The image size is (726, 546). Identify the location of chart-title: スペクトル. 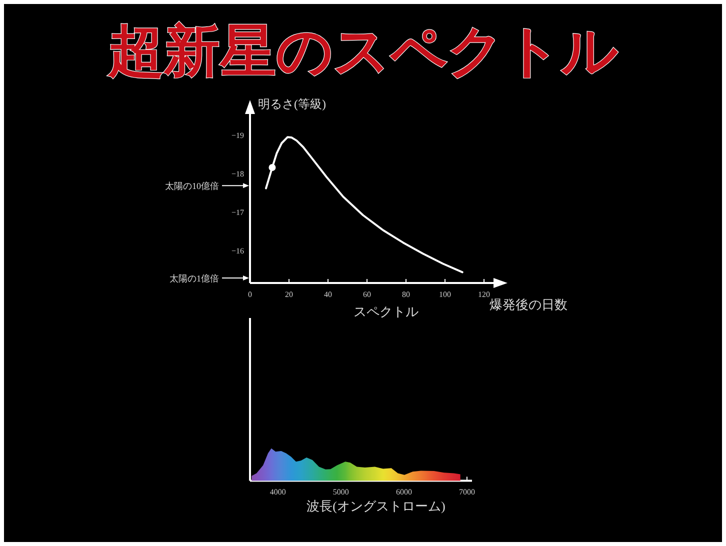
(386, 311).